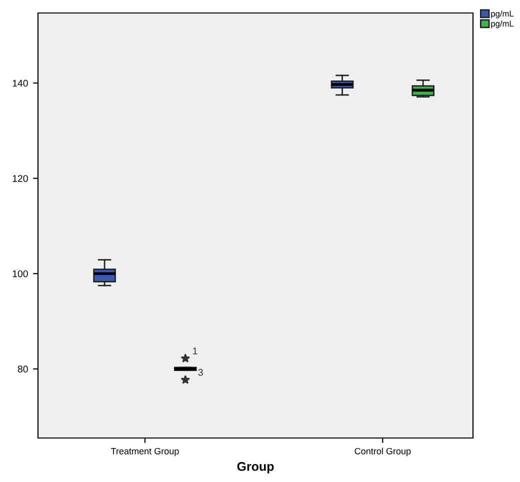  Describe the element at coordinates (20, 274) in the screenshot. I see `y-tick-label: 100` at that location.